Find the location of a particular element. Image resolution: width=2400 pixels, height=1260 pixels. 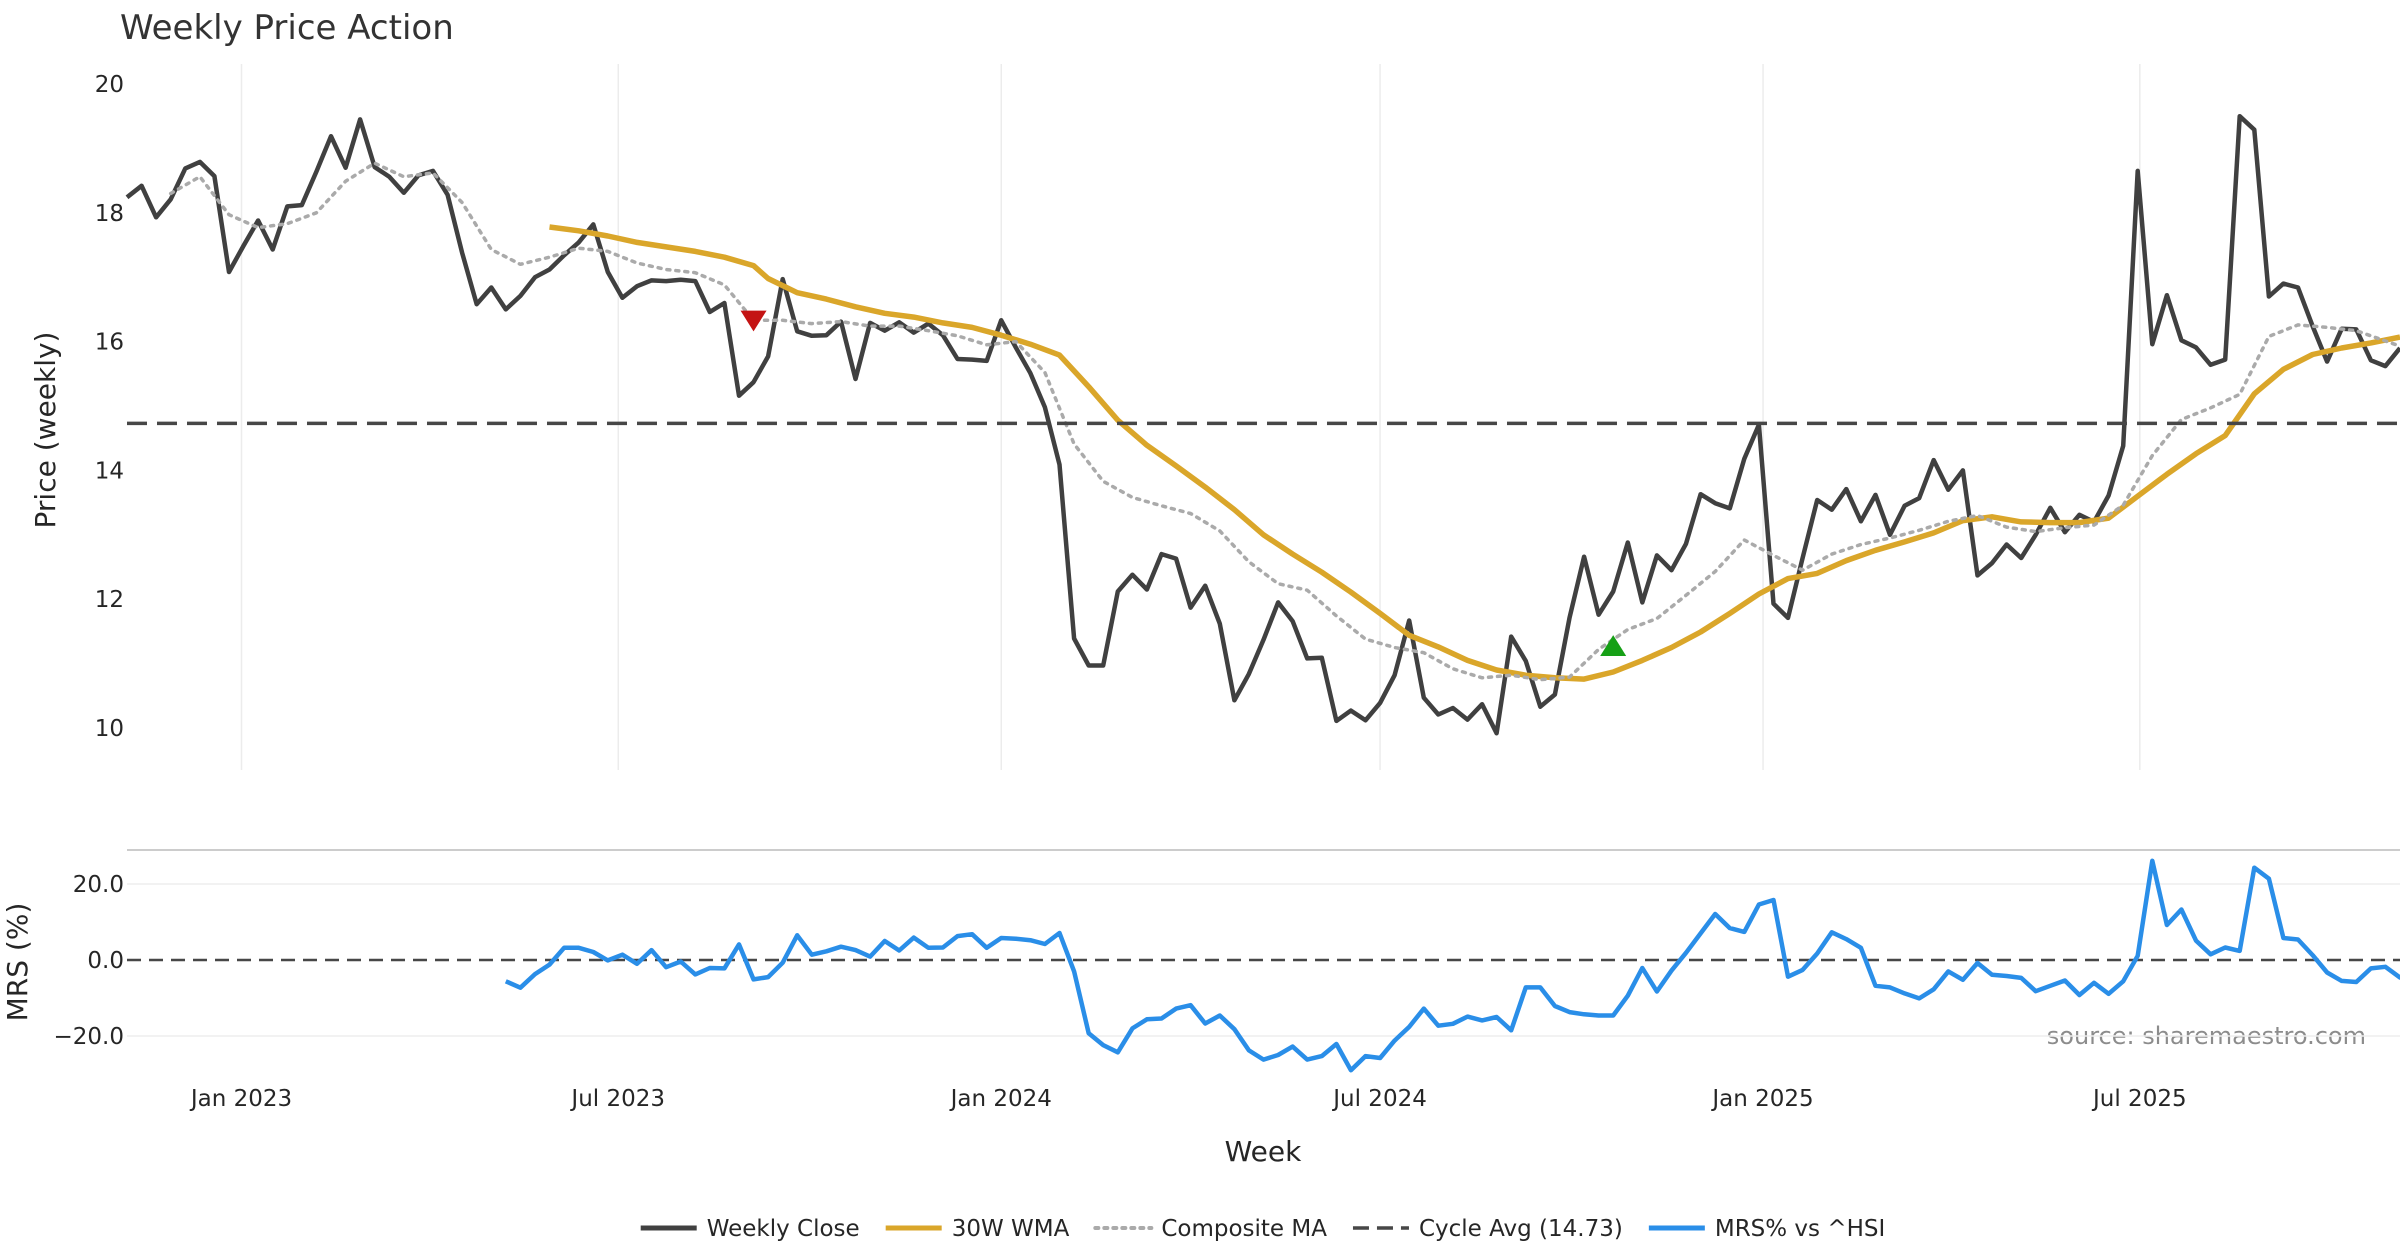

mrs-y-axis-label: MRS (%) is located at coordinates (17, 962).